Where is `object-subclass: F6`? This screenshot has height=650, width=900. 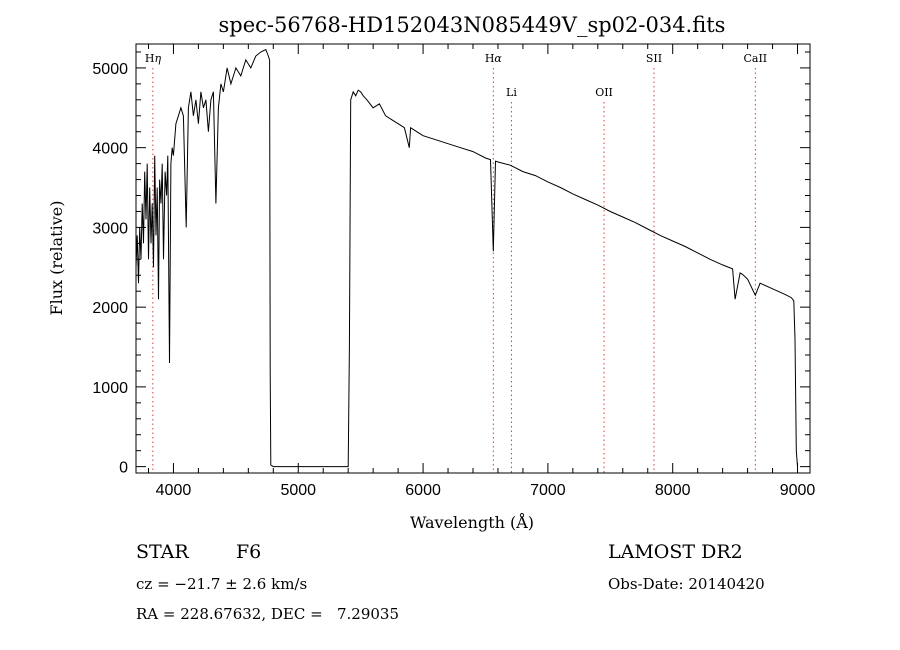
object-subclass: F6 is located at coordinates (249, 552).